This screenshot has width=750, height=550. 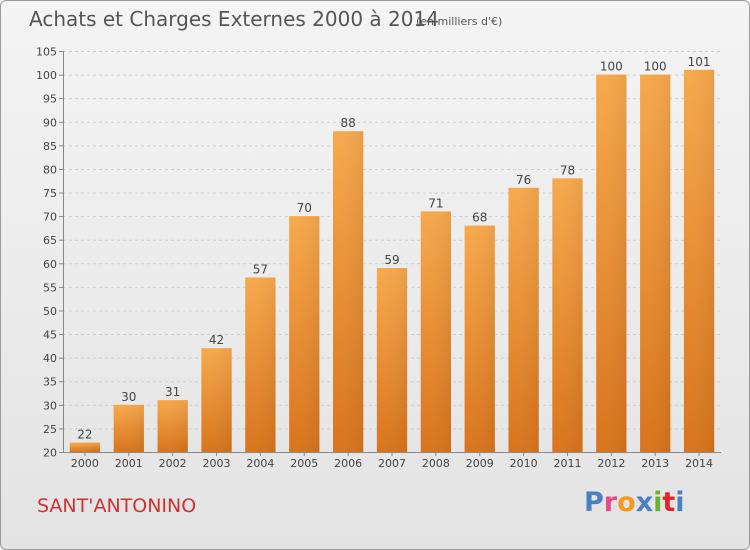 I want to click on bar-value-label: 101, so click(x=699, y=62).